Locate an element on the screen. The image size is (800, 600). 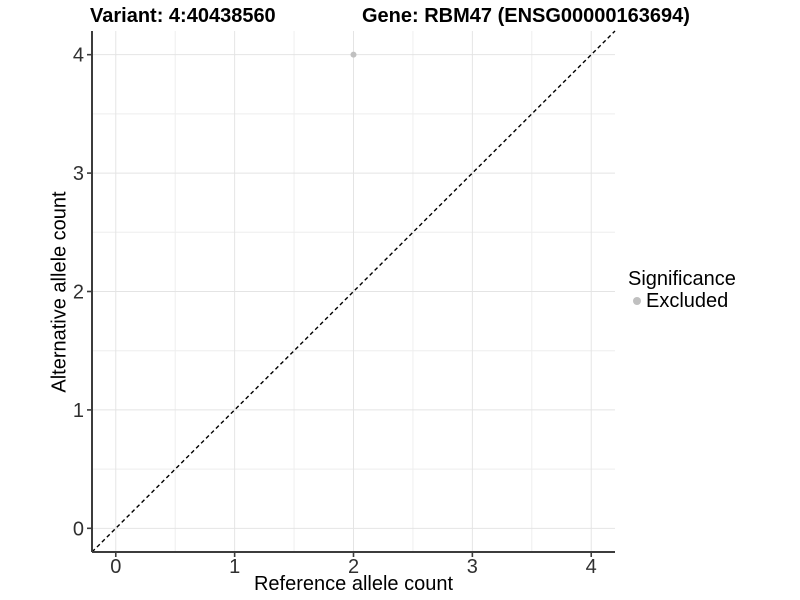
x-tick-label: 1 is located at coordinates (234, 567).